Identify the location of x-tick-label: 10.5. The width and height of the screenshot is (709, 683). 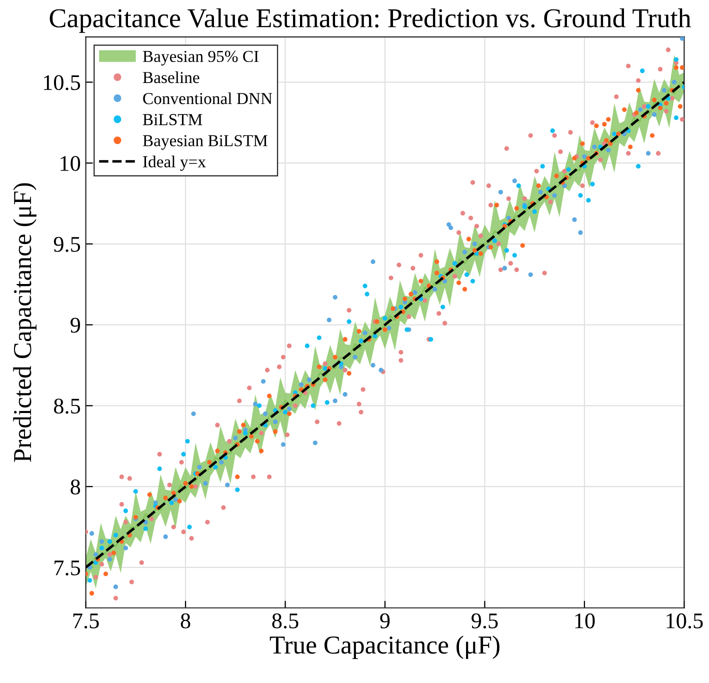
(684, 620).